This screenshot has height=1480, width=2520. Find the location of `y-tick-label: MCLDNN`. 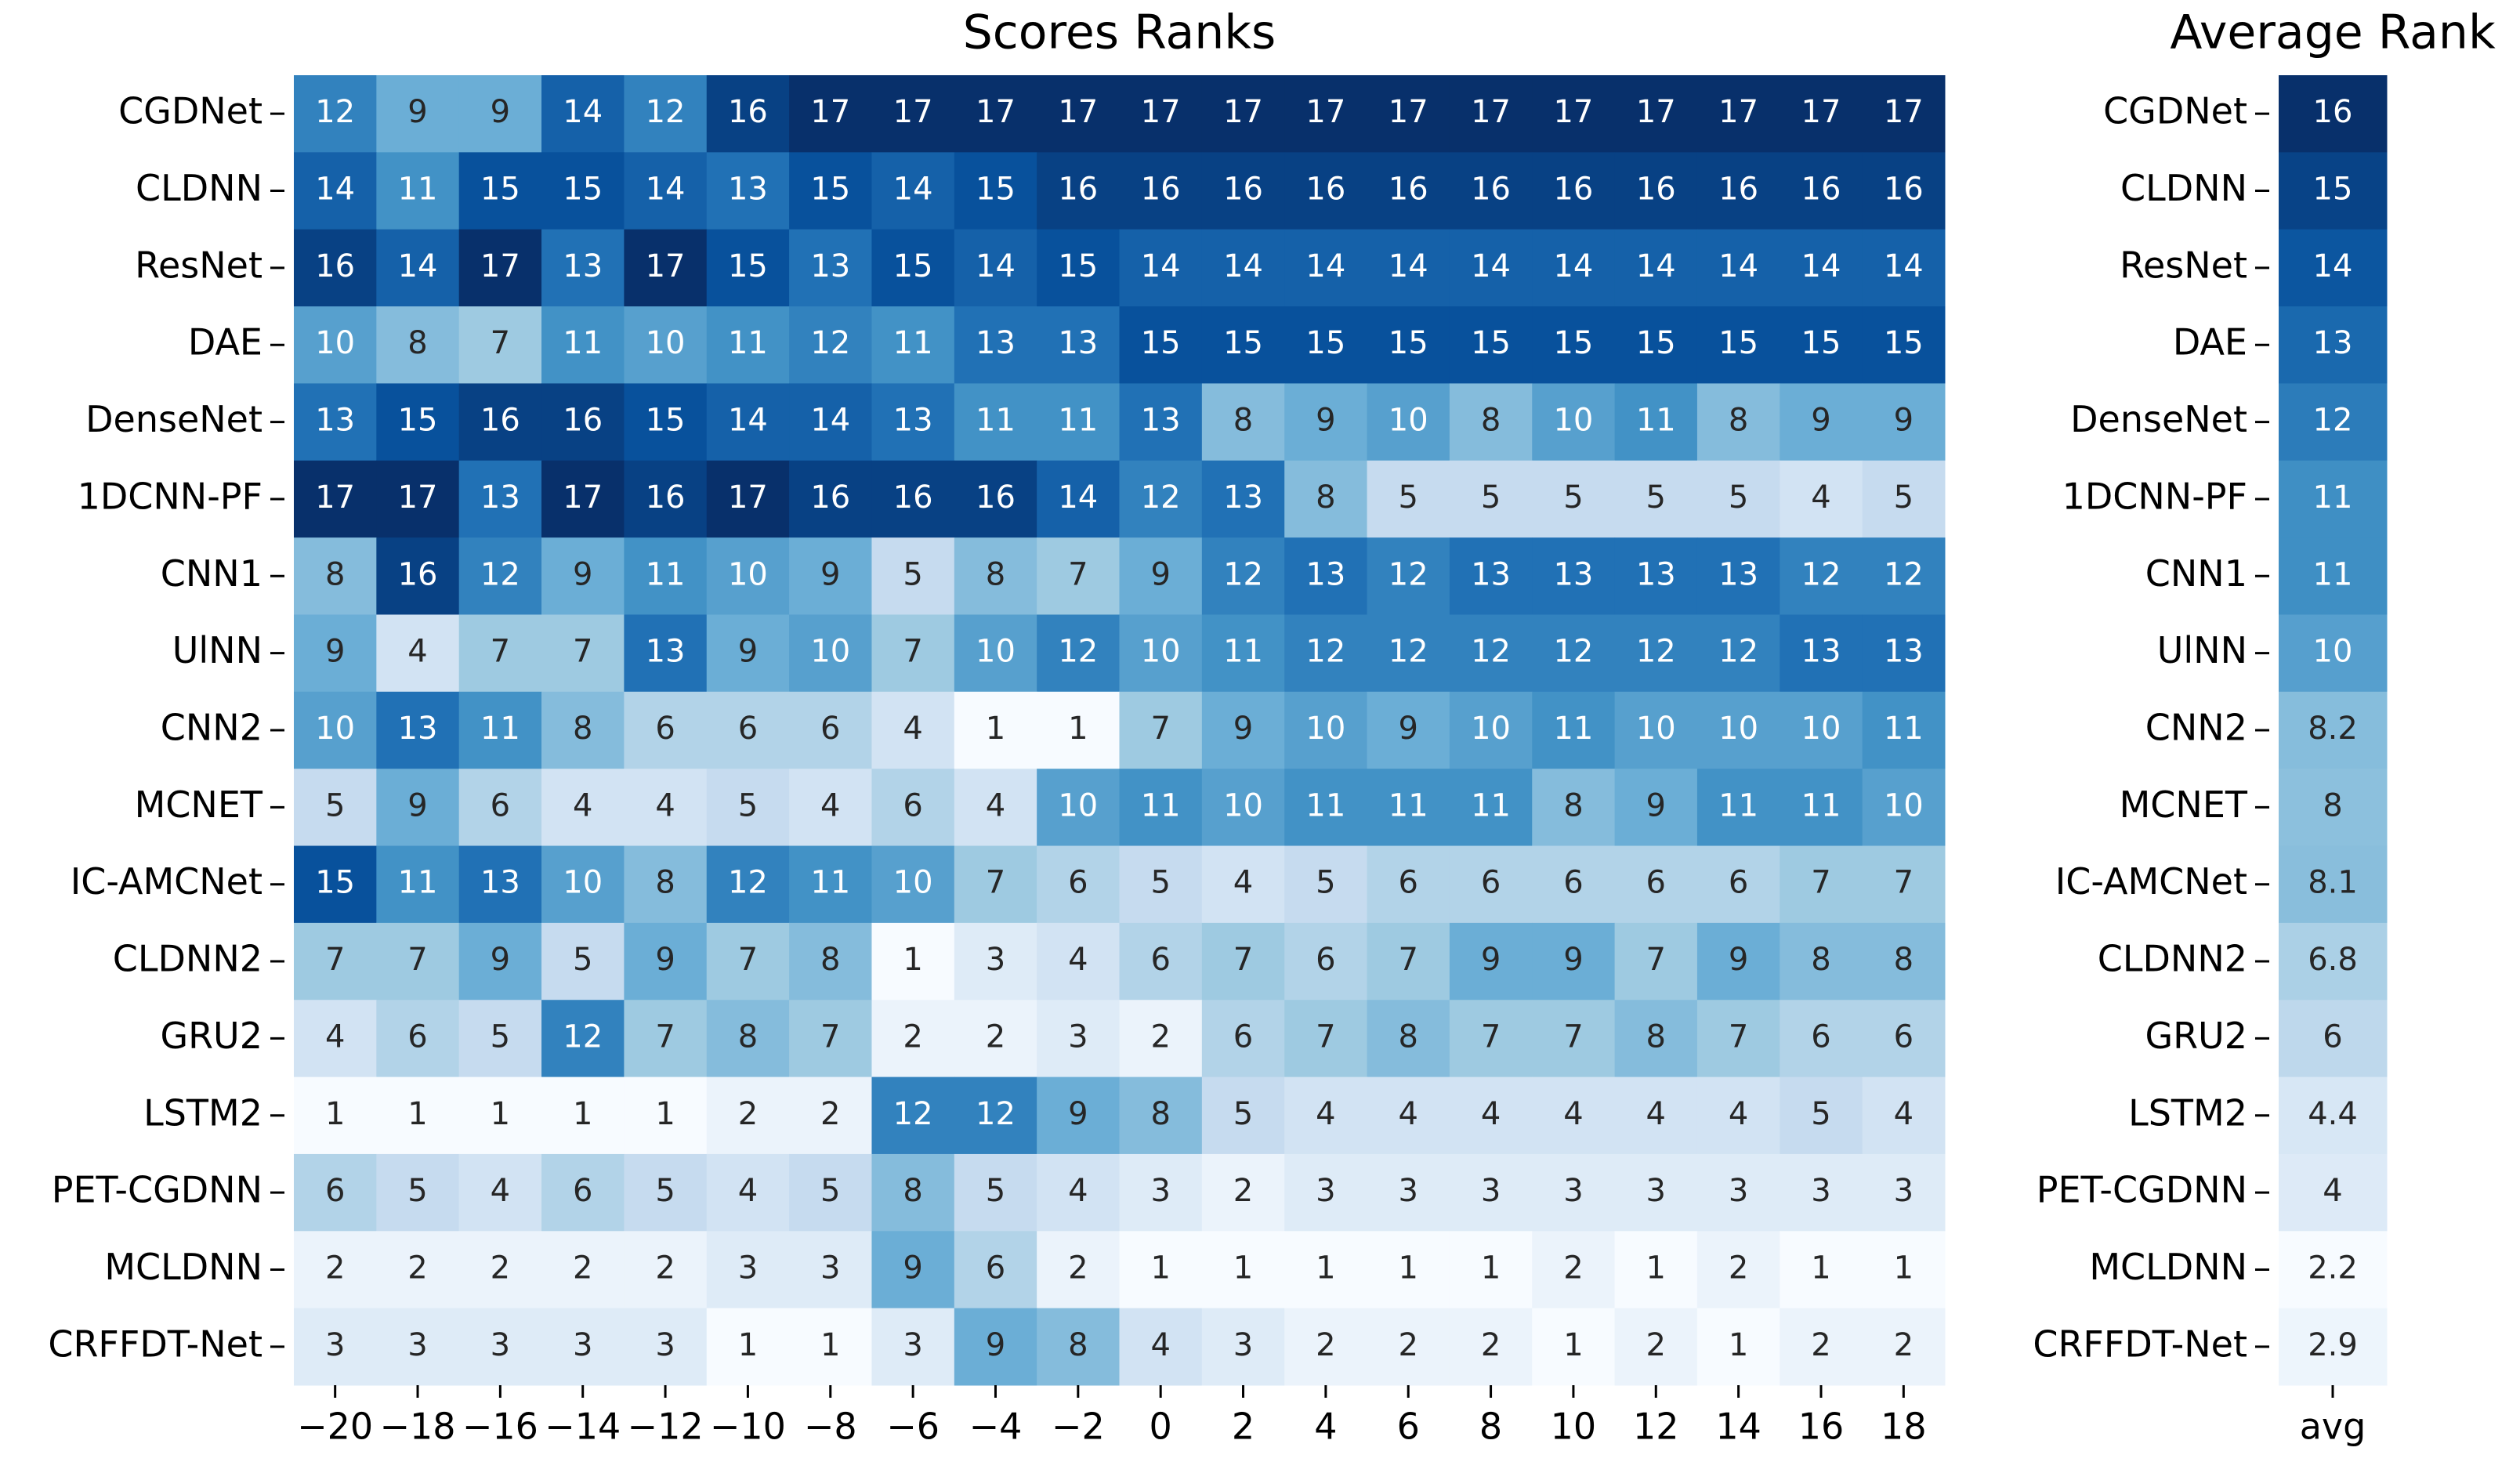

y-tick-label: MCLDNN is located at coordinates (2168, 1267).